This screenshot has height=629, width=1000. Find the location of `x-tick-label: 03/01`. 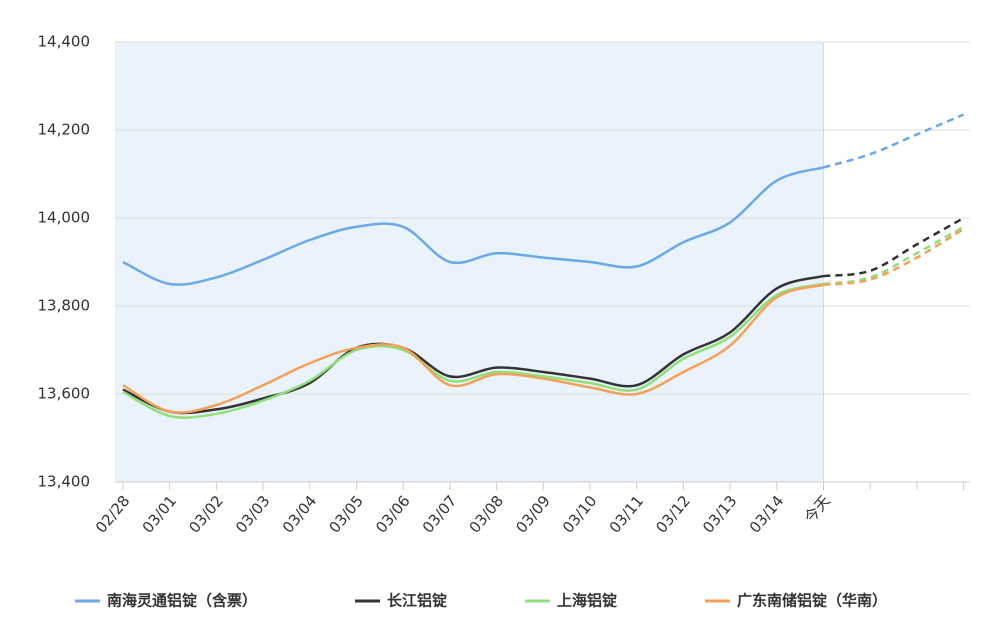

x-tick-label: 03/01 is located at coordinates (160, 514).